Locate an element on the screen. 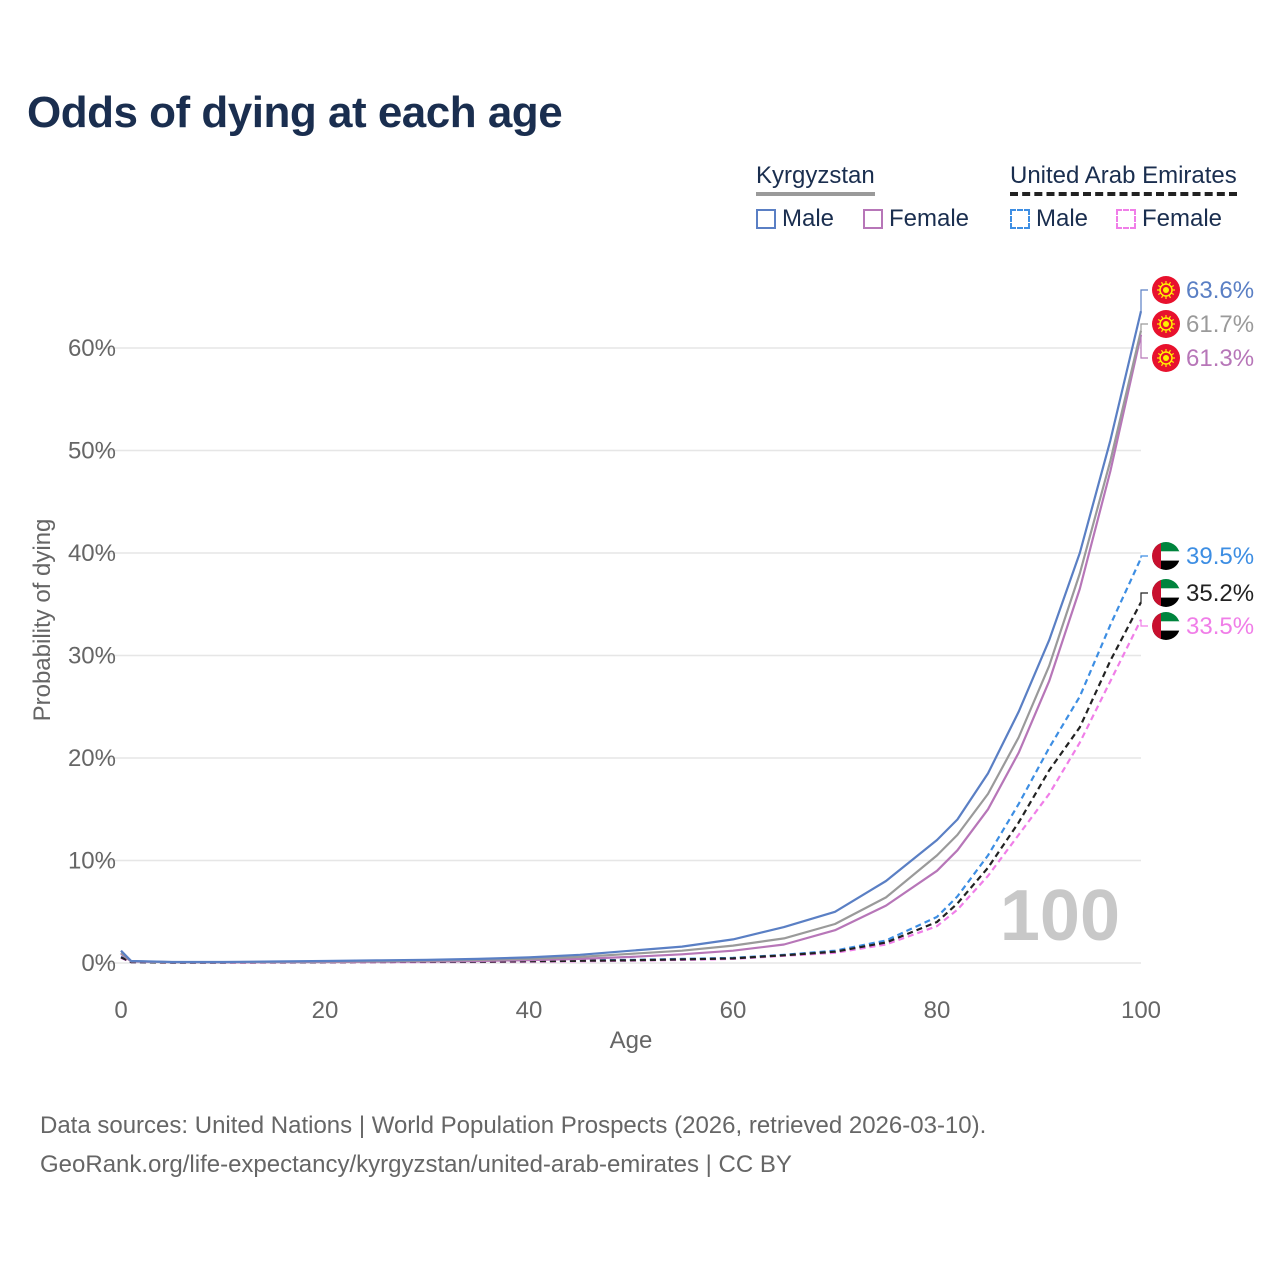 The height and width of the screenshot is (1280, 1280). y-tick-label: 30% is located at coordinates (92, 656).